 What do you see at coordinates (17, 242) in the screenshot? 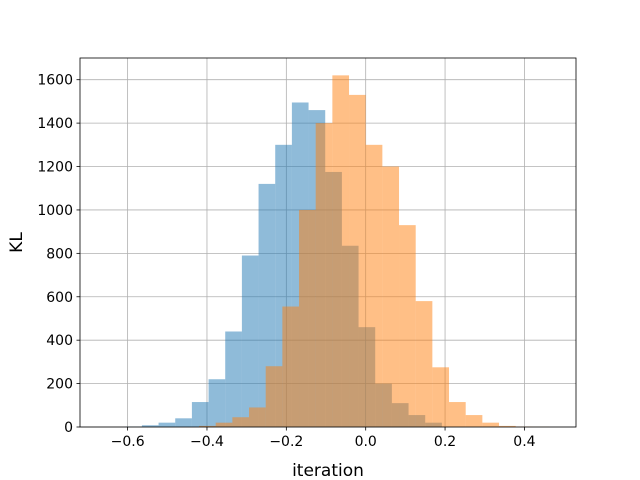
I see `y-axis-title: KL` at bounding box center [17, 242].